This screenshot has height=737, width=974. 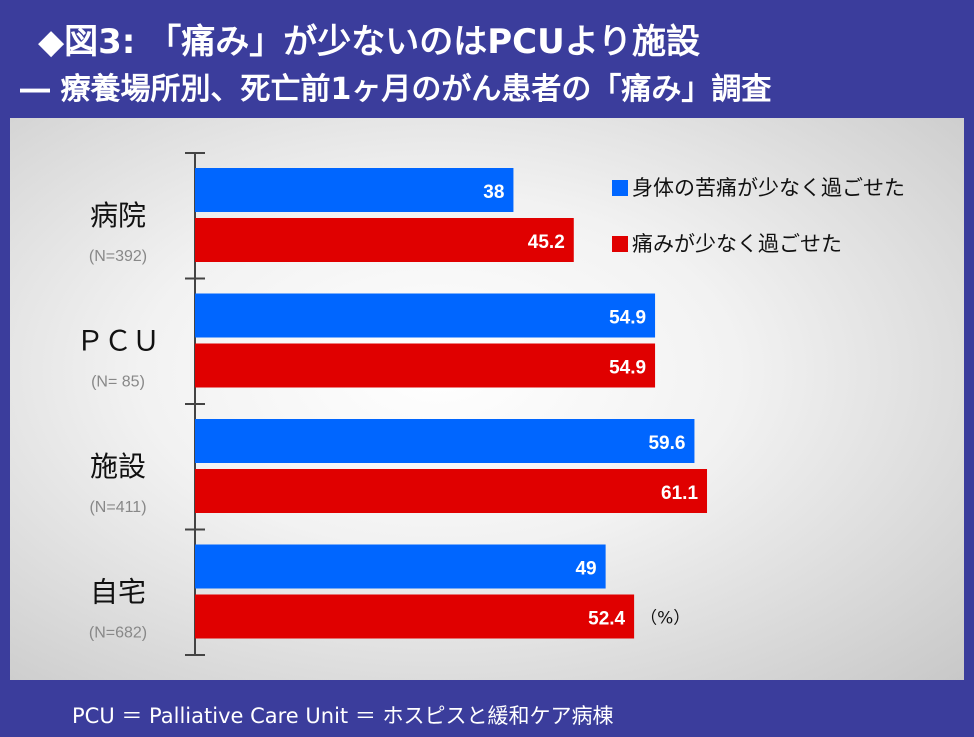 I want to click on chart-subtitle: ― 療養場所別、死亡前1ヶ月のがん患者の「痛み」調査, so click(x=396, y=89).